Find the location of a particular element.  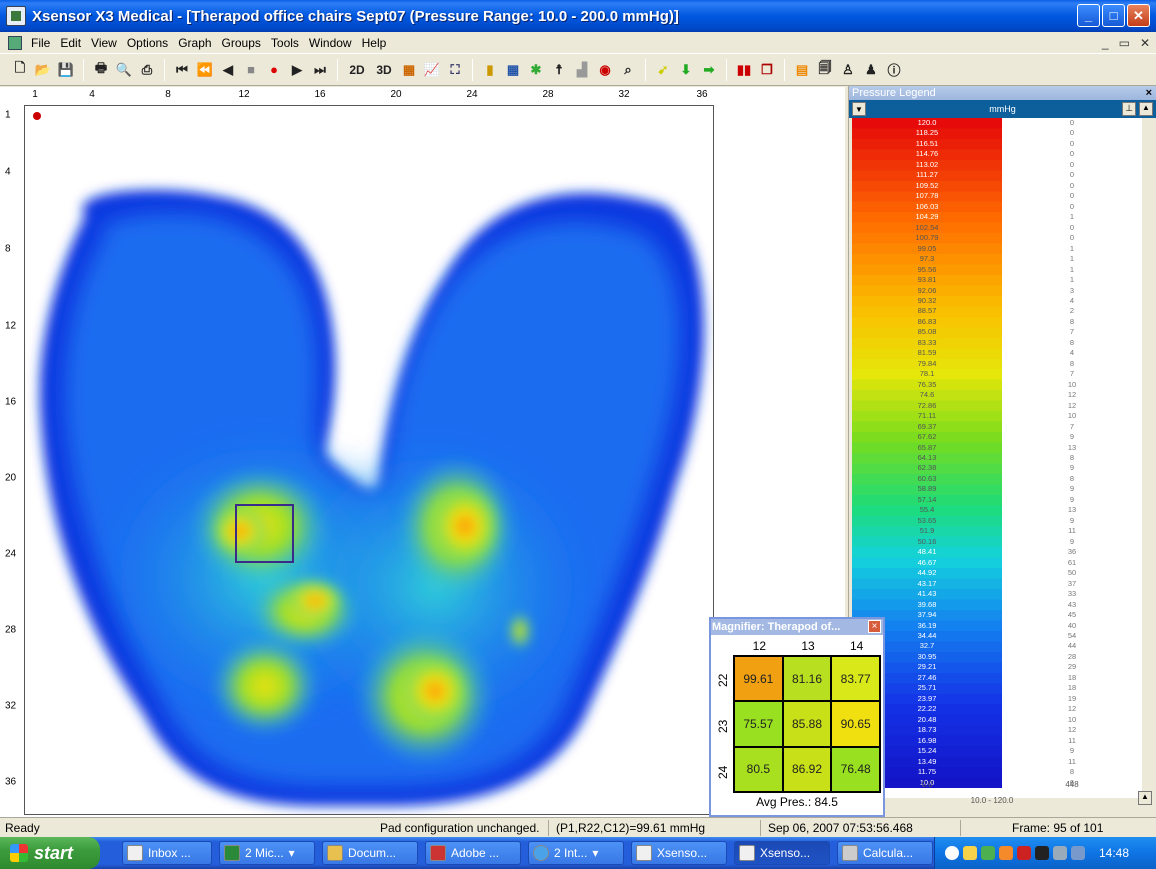

people-icon: ♟ is located at coordinates (871, 69).